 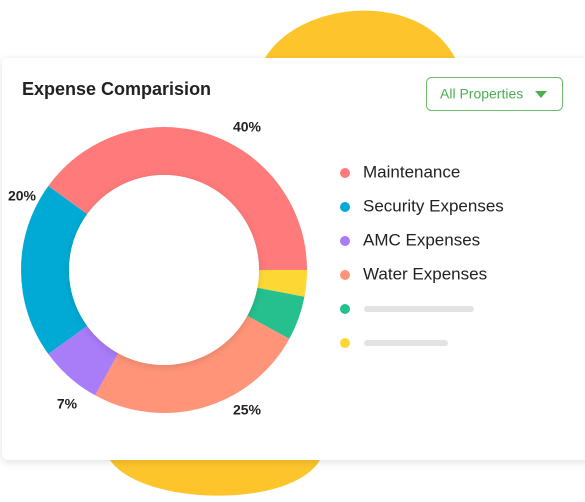 I want to click on chart-title: Expense Comparision, so click(x=116, y=89).